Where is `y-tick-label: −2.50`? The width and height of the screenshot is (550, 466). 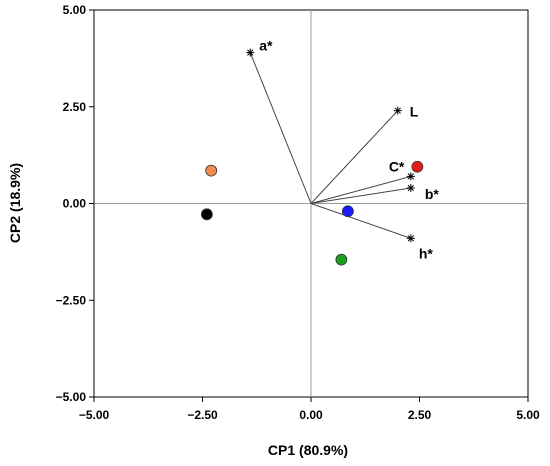 y-tick-label: −2.50 is located at coordinates (71, 300).